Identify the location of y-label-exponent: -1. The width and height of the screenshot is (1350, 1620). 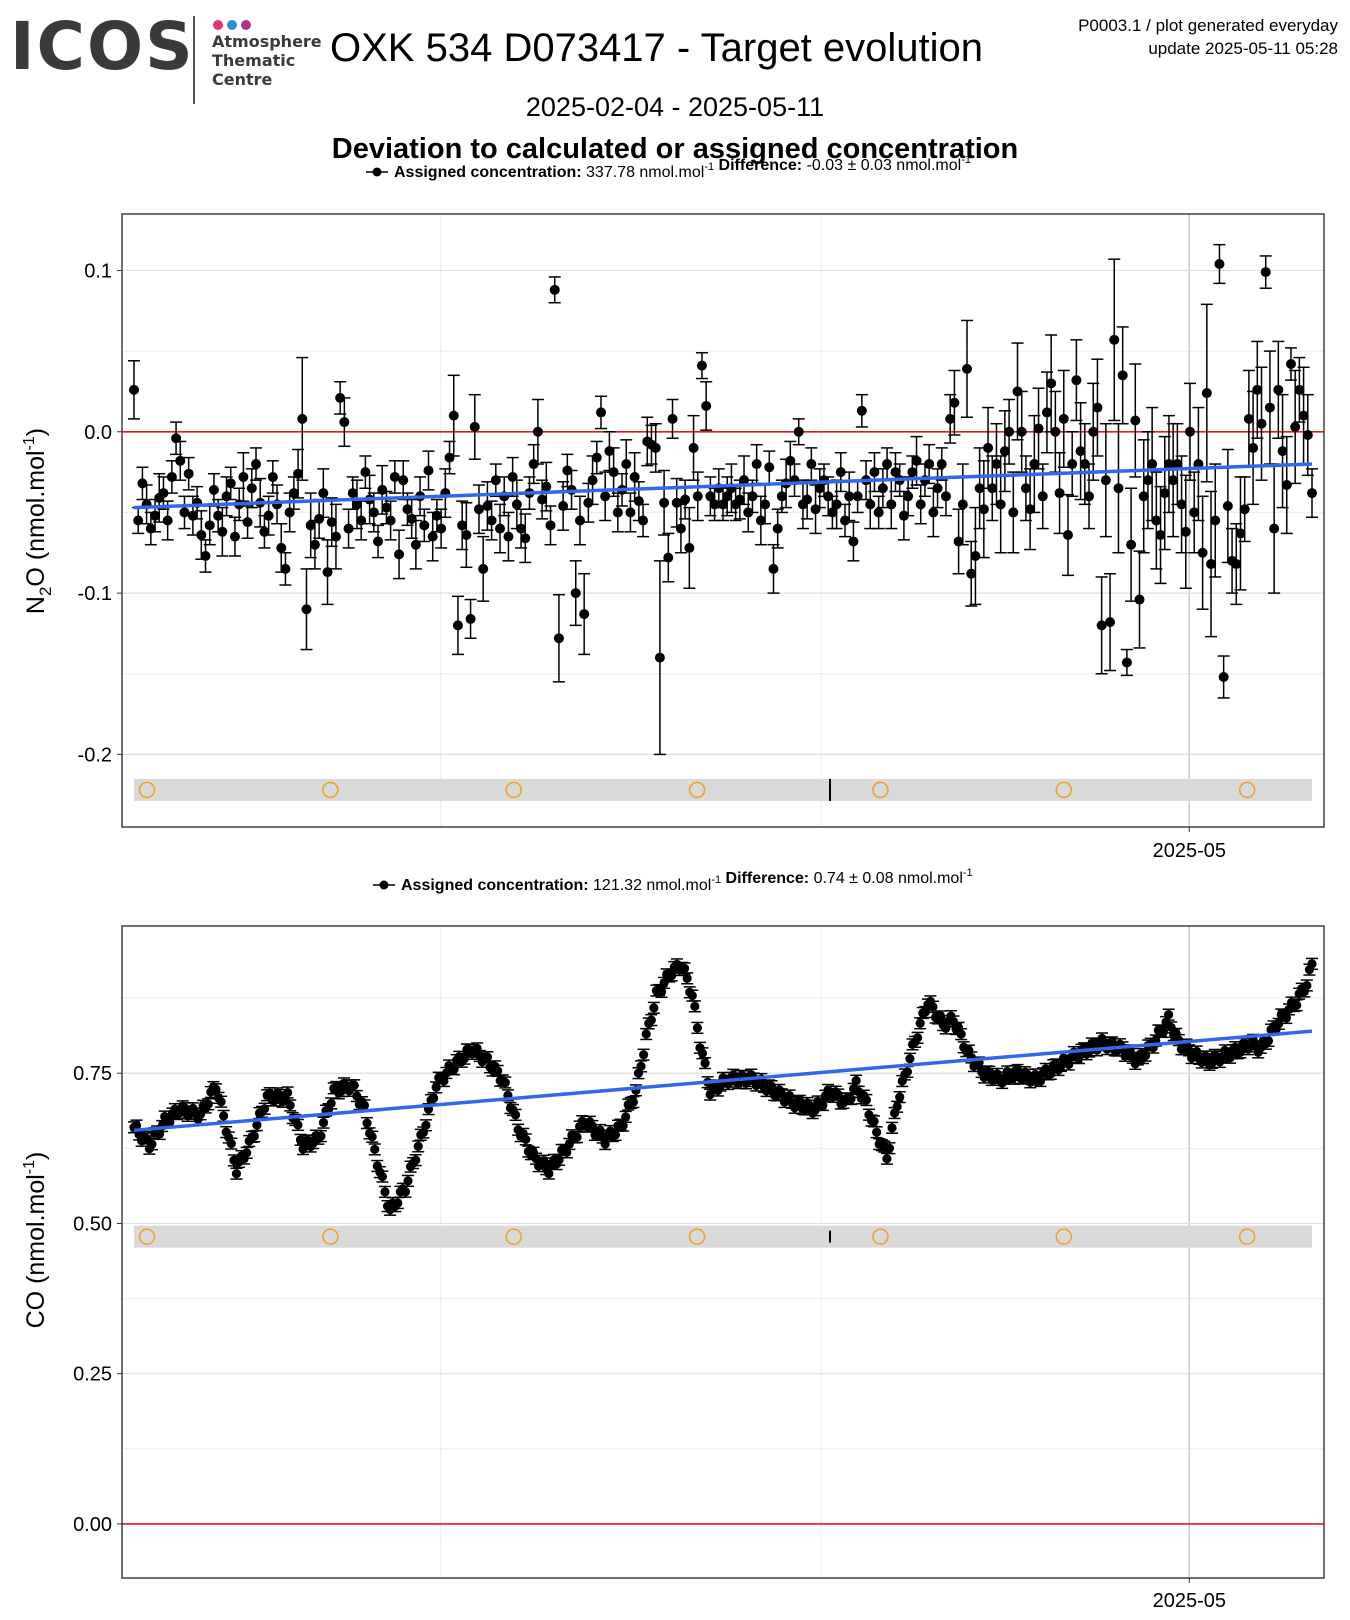
(29, 443).